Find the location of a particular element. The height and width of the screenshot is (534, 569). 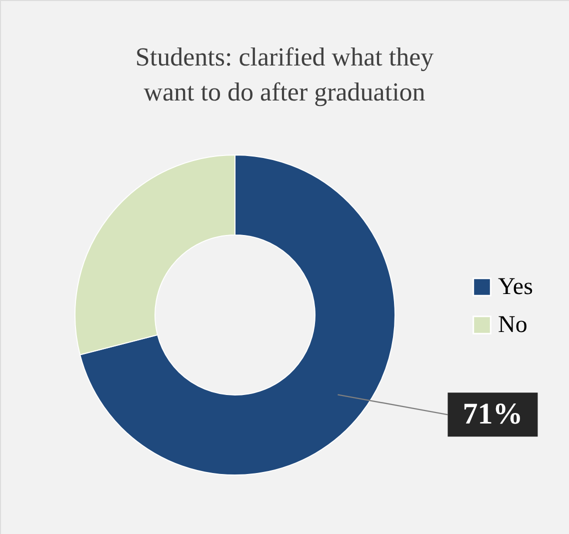

chart-title: Students: clarified what they want to do after graduation is located at coordinates (284, 74).